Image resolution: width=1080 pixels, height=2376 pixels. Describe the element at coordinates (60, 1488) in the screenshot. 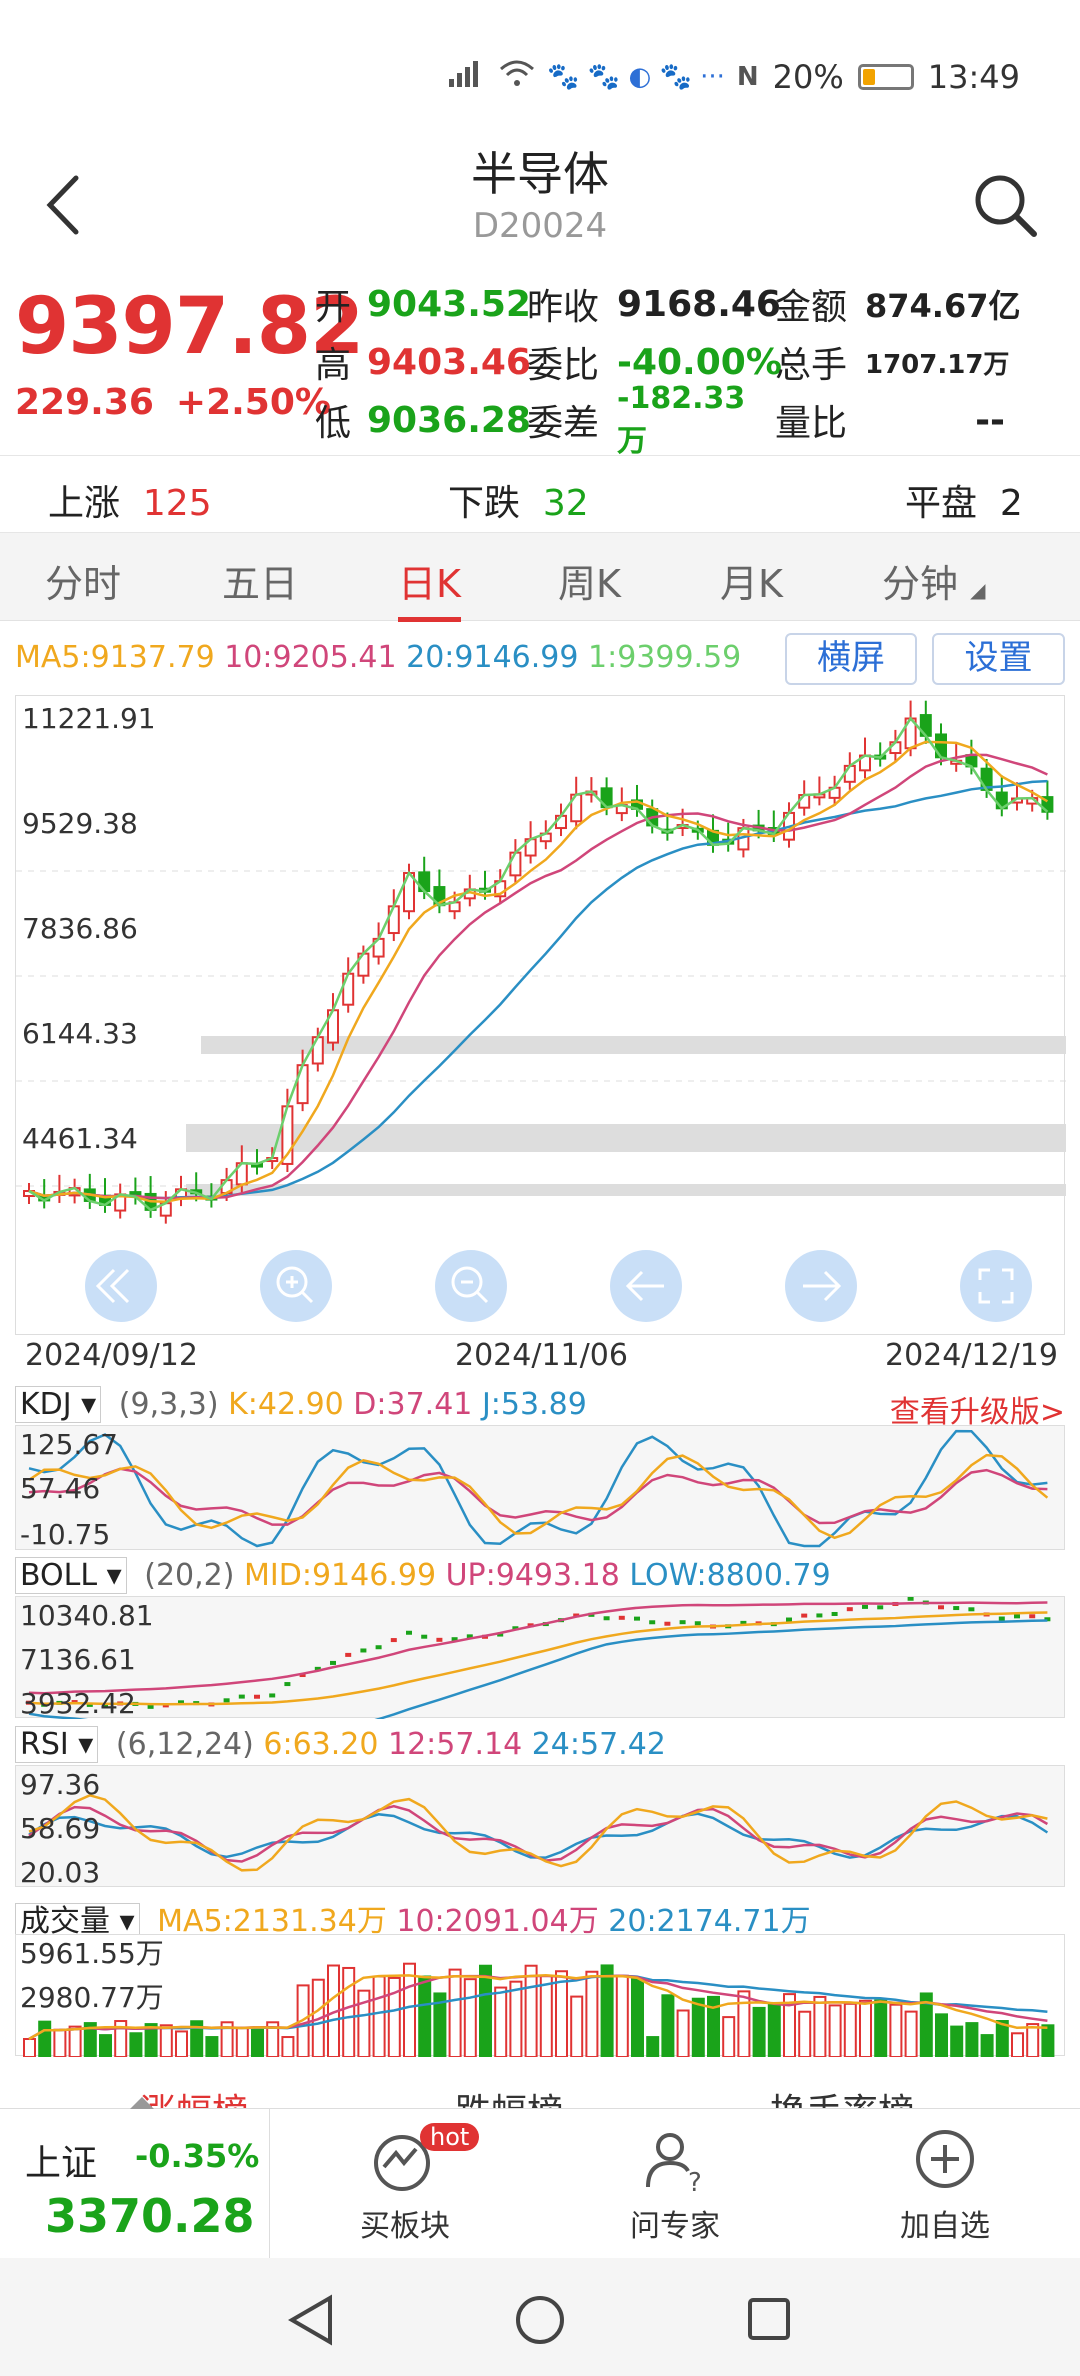

I see `axis-label: 57.46` at that location.